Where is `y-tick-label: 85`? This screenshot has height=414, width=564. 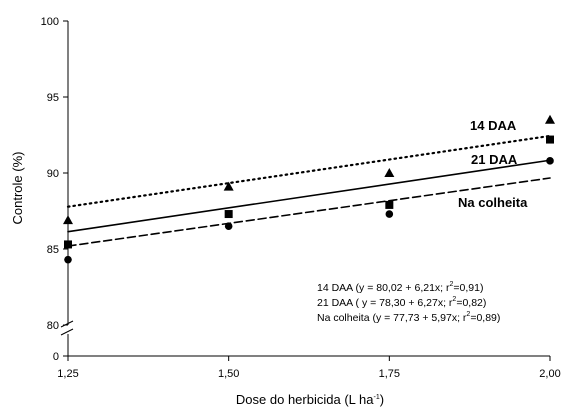 y-tick-label: 85 is located at coordinates (53, 250).